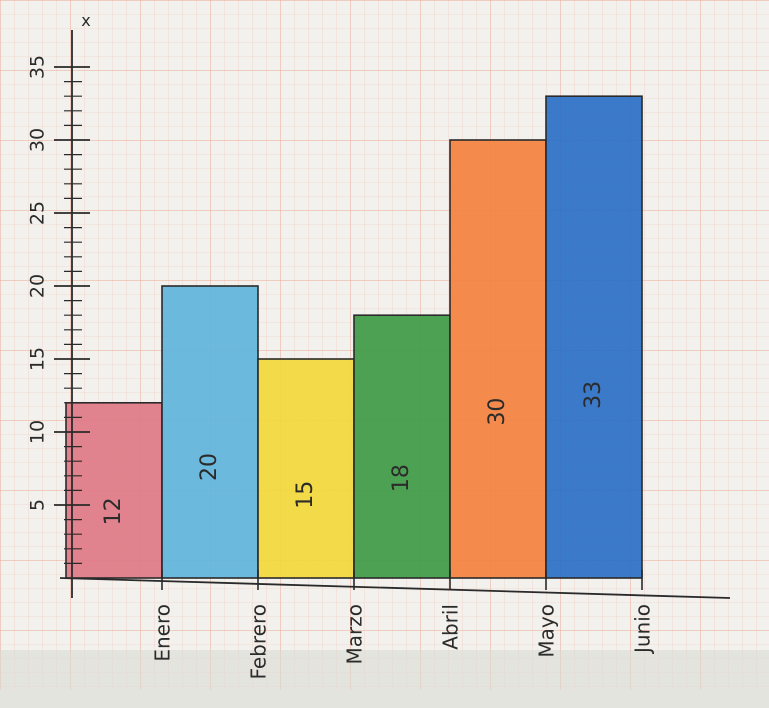  Describe the element at coordinates (38, 140) in the screenshot. I see `y-tick-label-30: 30` at that location.